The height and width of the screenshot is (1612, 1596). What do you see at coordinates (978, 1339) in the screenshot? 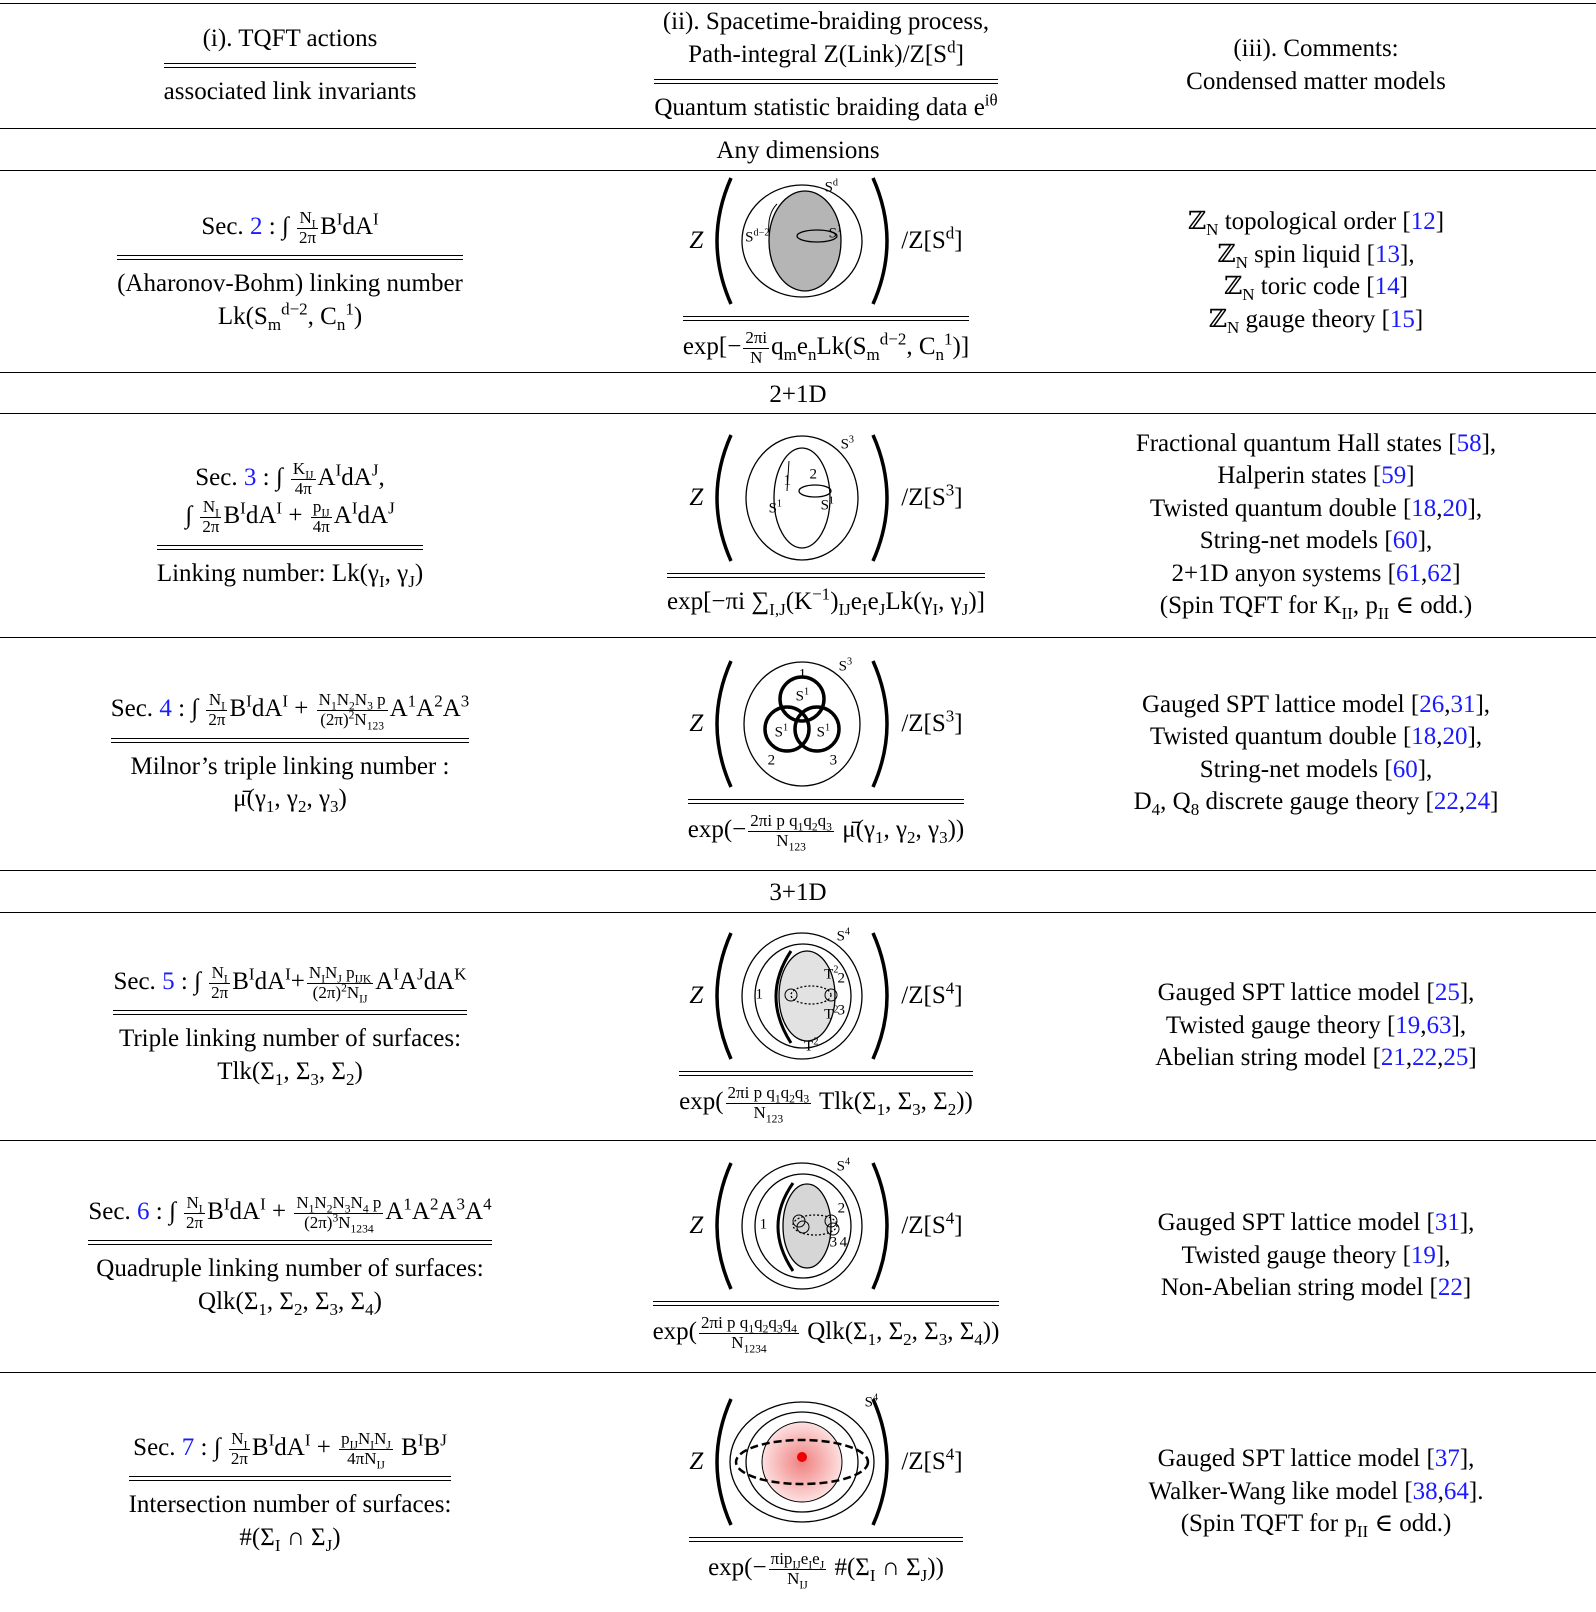
I see `subscript: 4` at bounding box center [978, 1339].